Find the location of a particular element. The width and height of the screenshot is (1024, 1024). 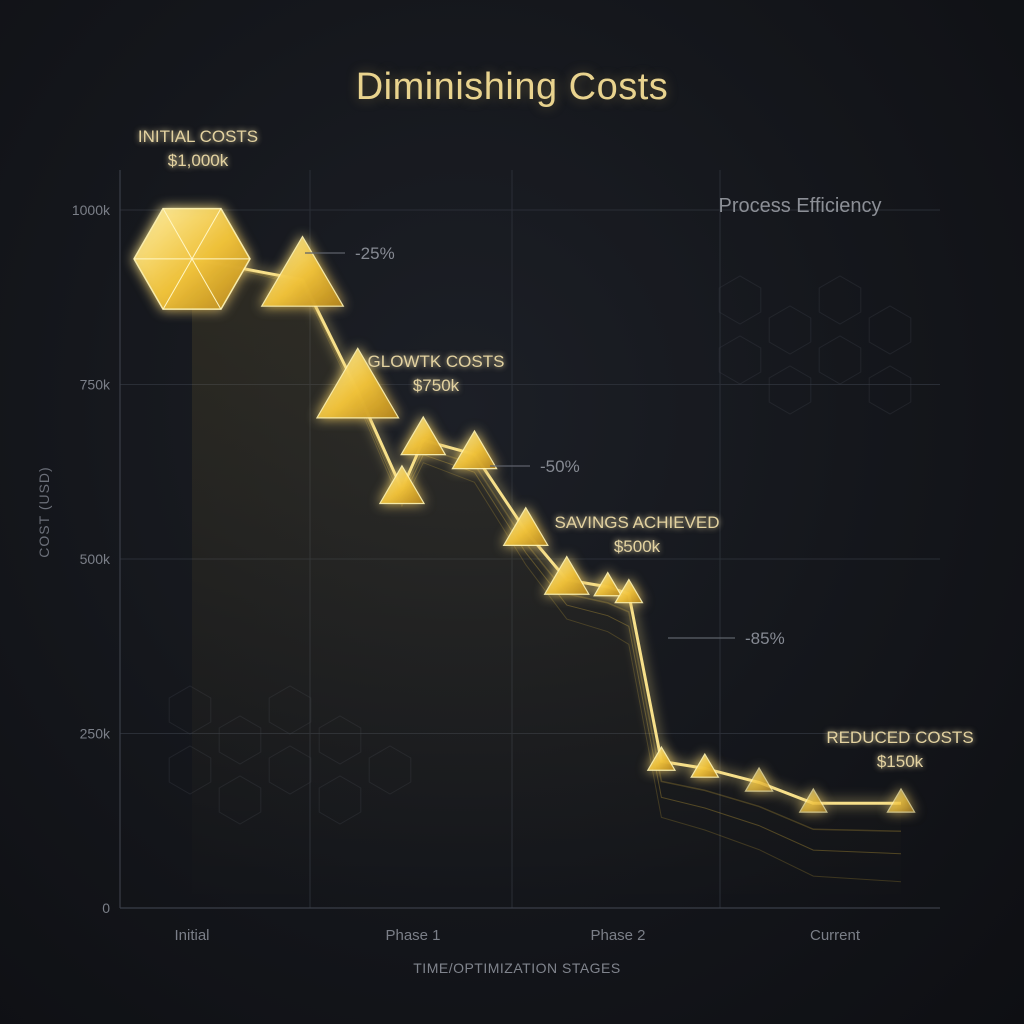

data-point-facets is located at coordinates (192, 259).